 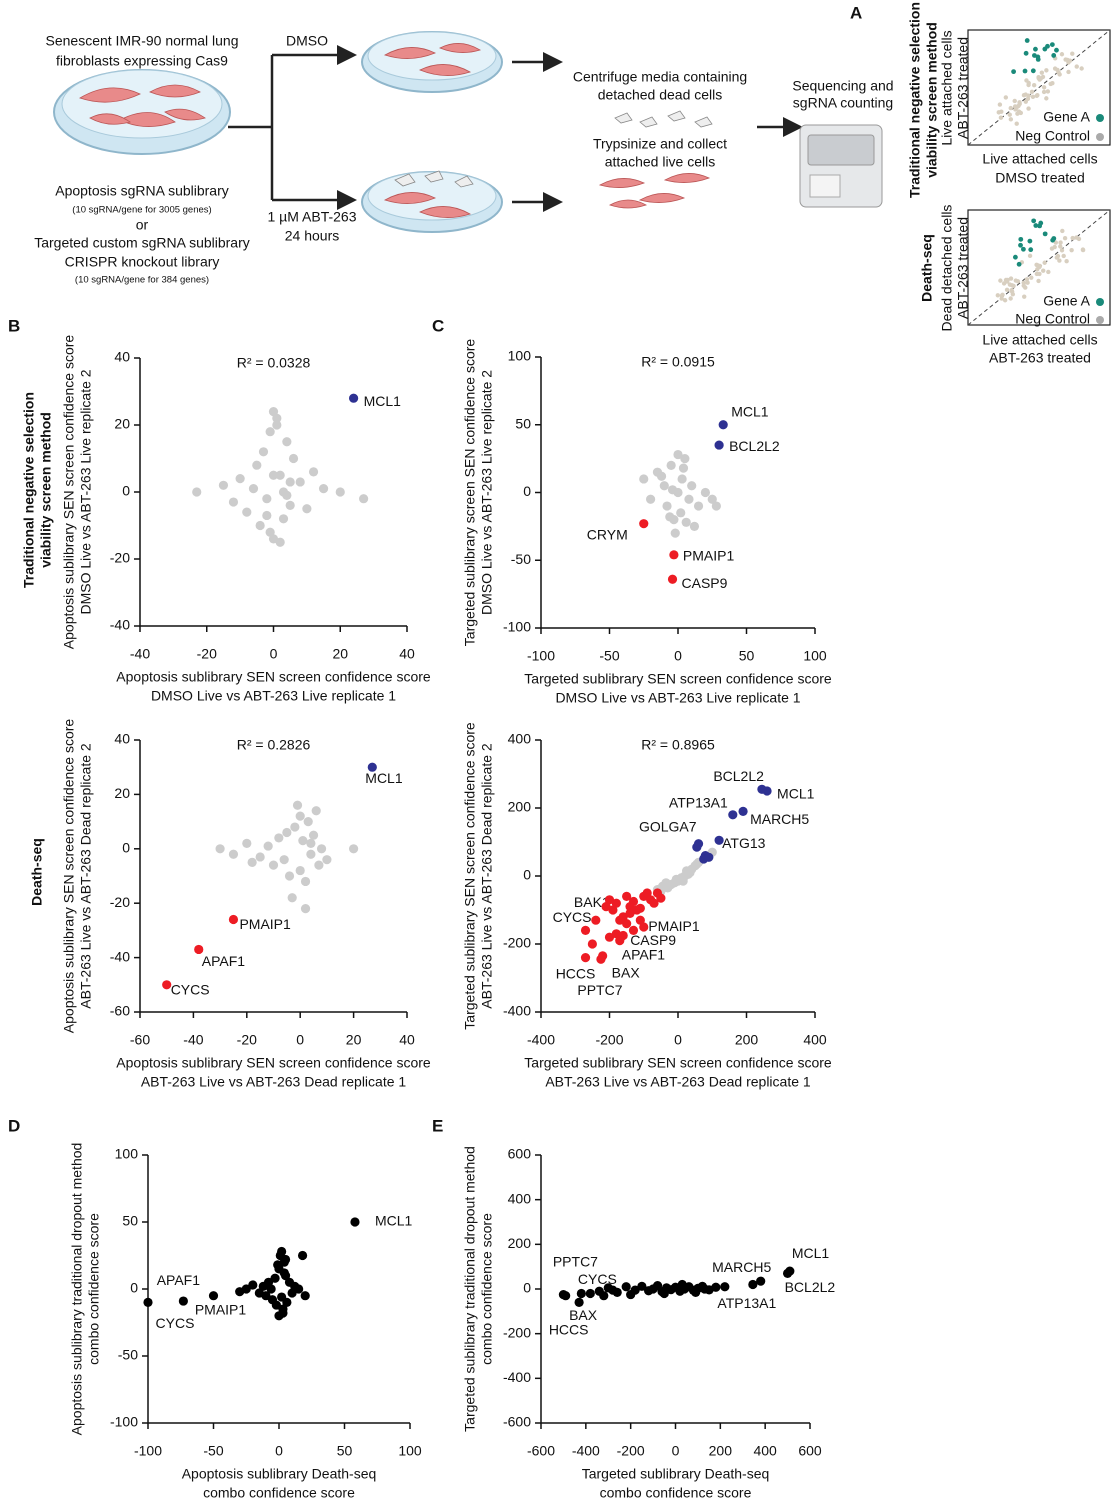 I want to click on method-xlabel: Live attached cells, so click(x=1039, y=159).